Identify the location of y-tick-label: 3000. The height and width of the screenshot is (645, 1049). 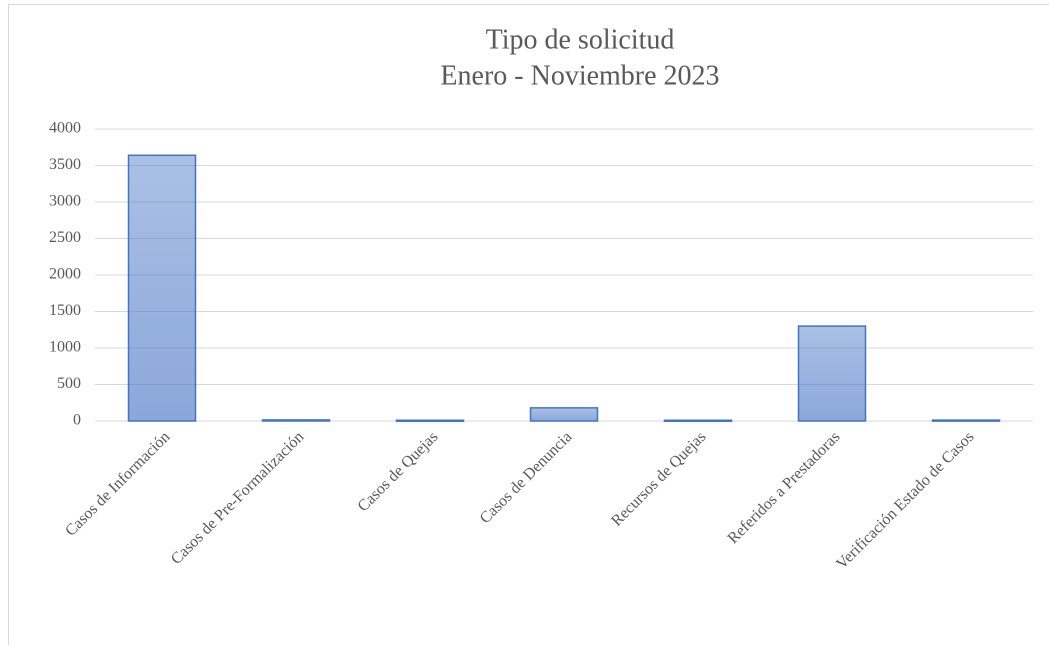
(65, 201).